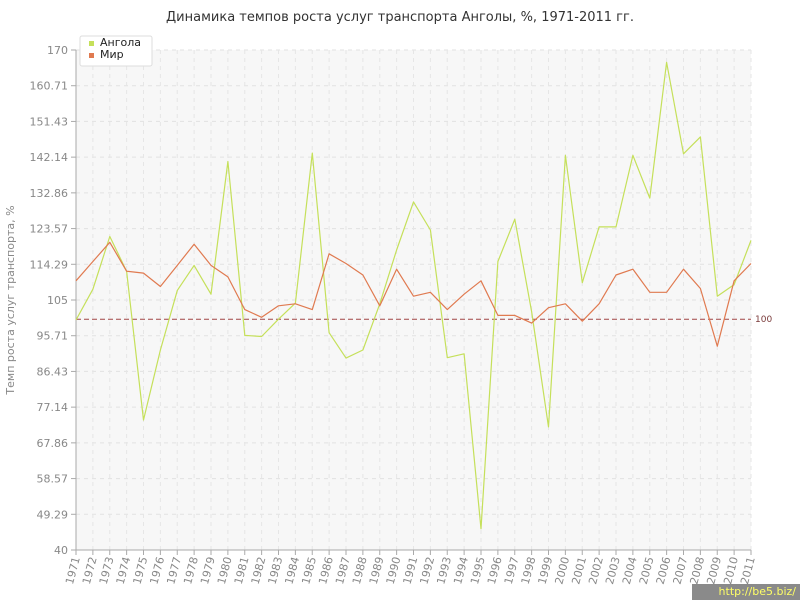 Image resolution: width=800 pixels, height=600 pixels. What do you see at coordinates (53, 443) in the screenshot?
I see `y-tick-label: 67.86` at bounding box center [53, 443].